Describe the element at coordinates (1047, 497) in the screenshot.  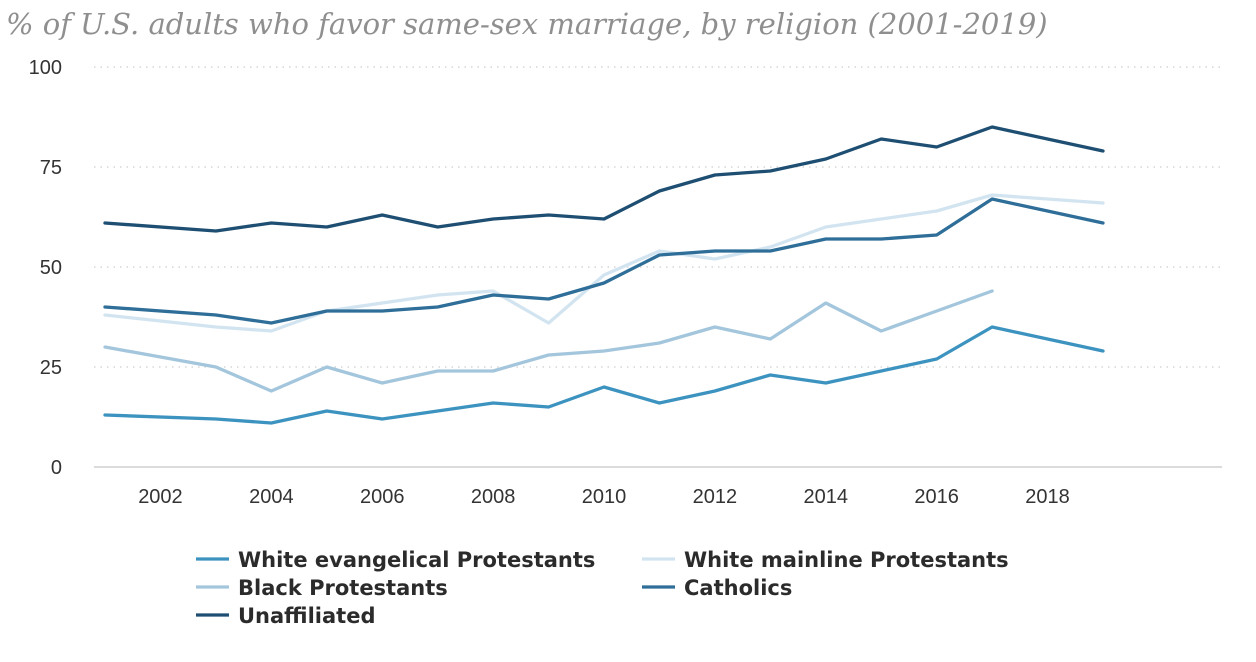
I see `x-tick-label: 2018` at that location.